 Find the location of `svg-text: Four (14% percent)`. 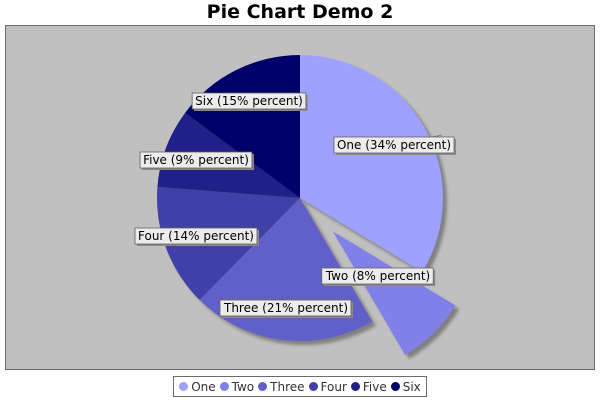

svg-text: Four (14% percent) is located at coordinates (196, 236).